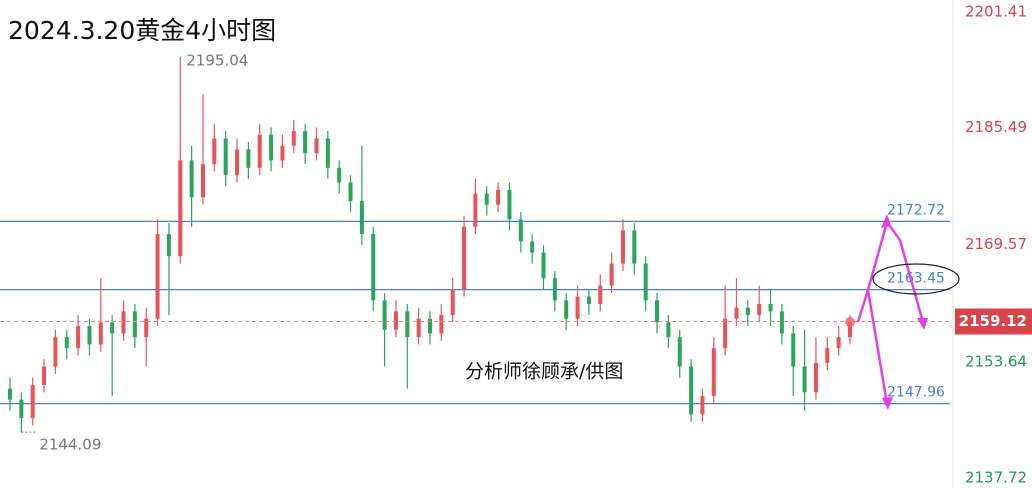 This screenshot has height=488, width=1032. I want to click on last-price-label: 2159.12, so click(993, 321).